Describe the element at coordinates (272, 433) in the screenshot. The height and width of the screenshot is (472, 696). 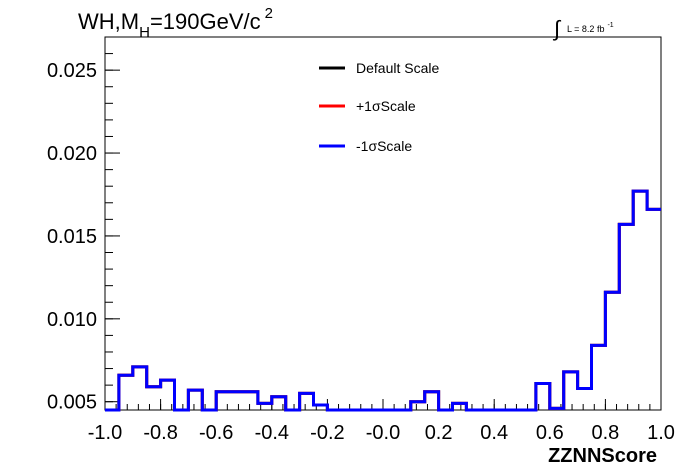
I see `x-tick-label: -0.4` at that location.